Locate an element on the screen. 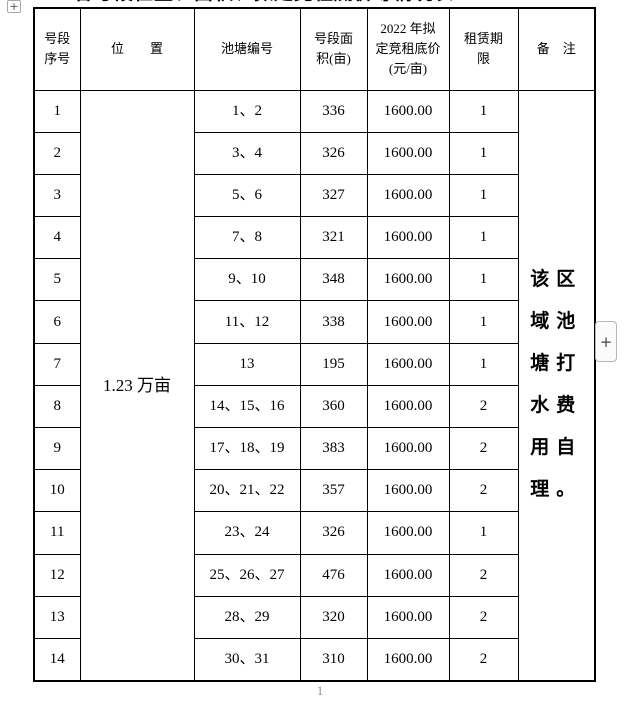  col-header-location: 位 置 is located at coordinates (137, 49).